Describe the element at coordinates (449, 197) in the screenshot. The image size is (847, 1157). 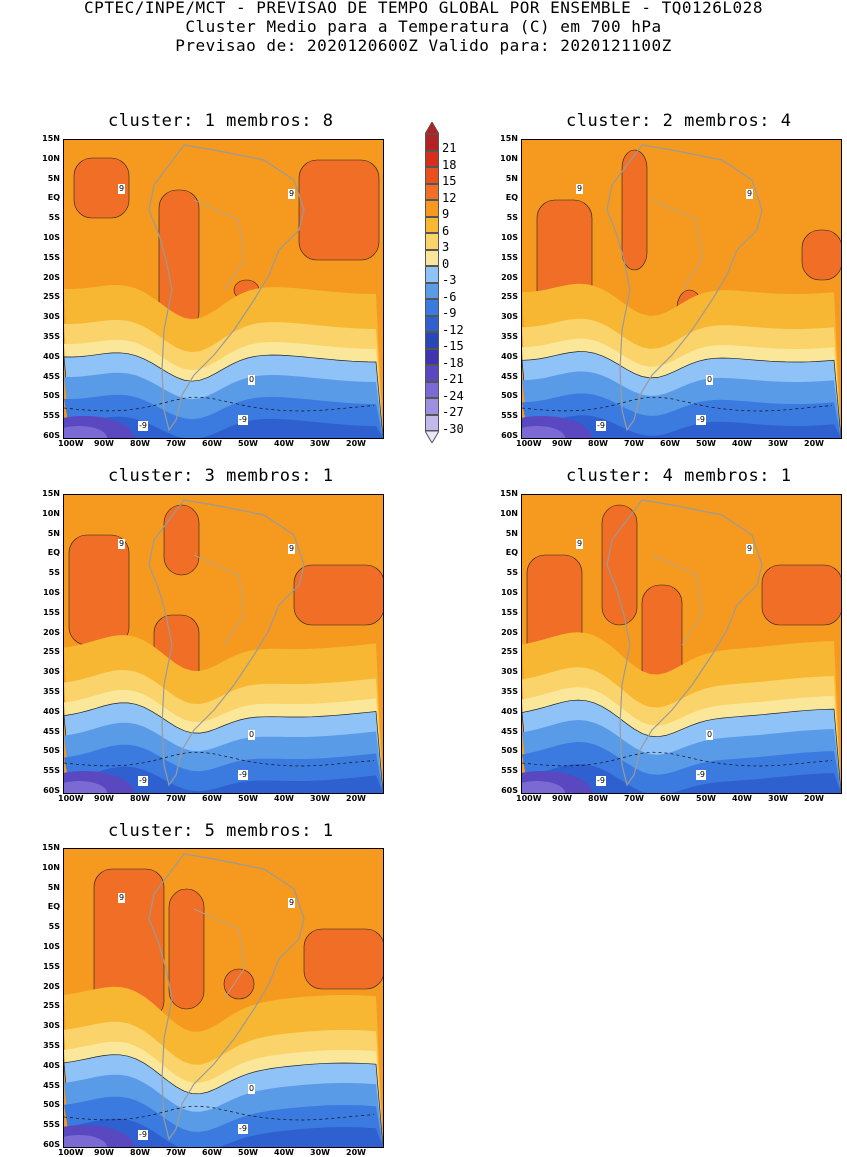
I see `colorbar-label: 12` at that location.